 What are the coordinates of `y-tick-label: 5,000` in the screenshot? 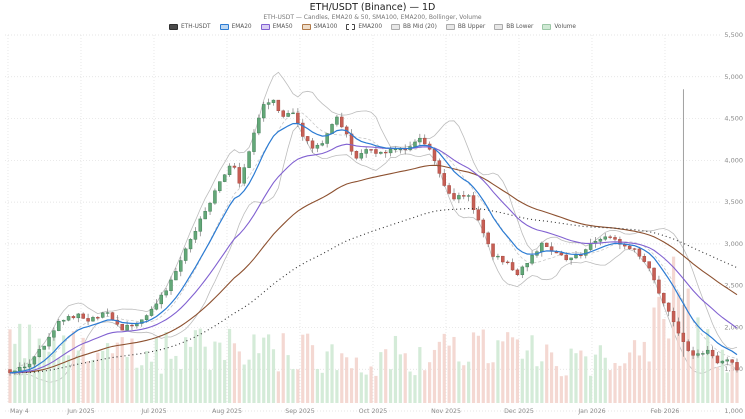 It's located at (733, 77).